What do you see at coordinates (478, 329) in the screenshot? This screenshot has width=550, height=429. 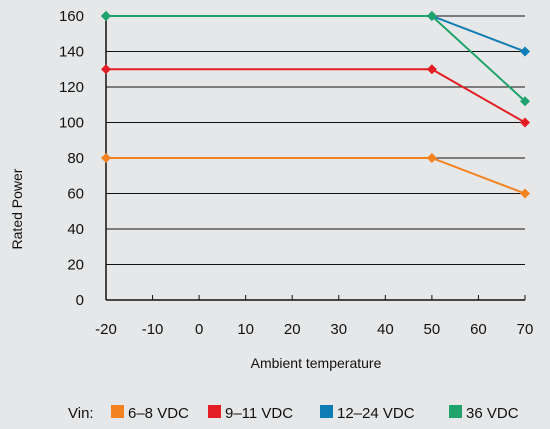 I see `x-tick-label: 60` at bounding box center [478, 329].